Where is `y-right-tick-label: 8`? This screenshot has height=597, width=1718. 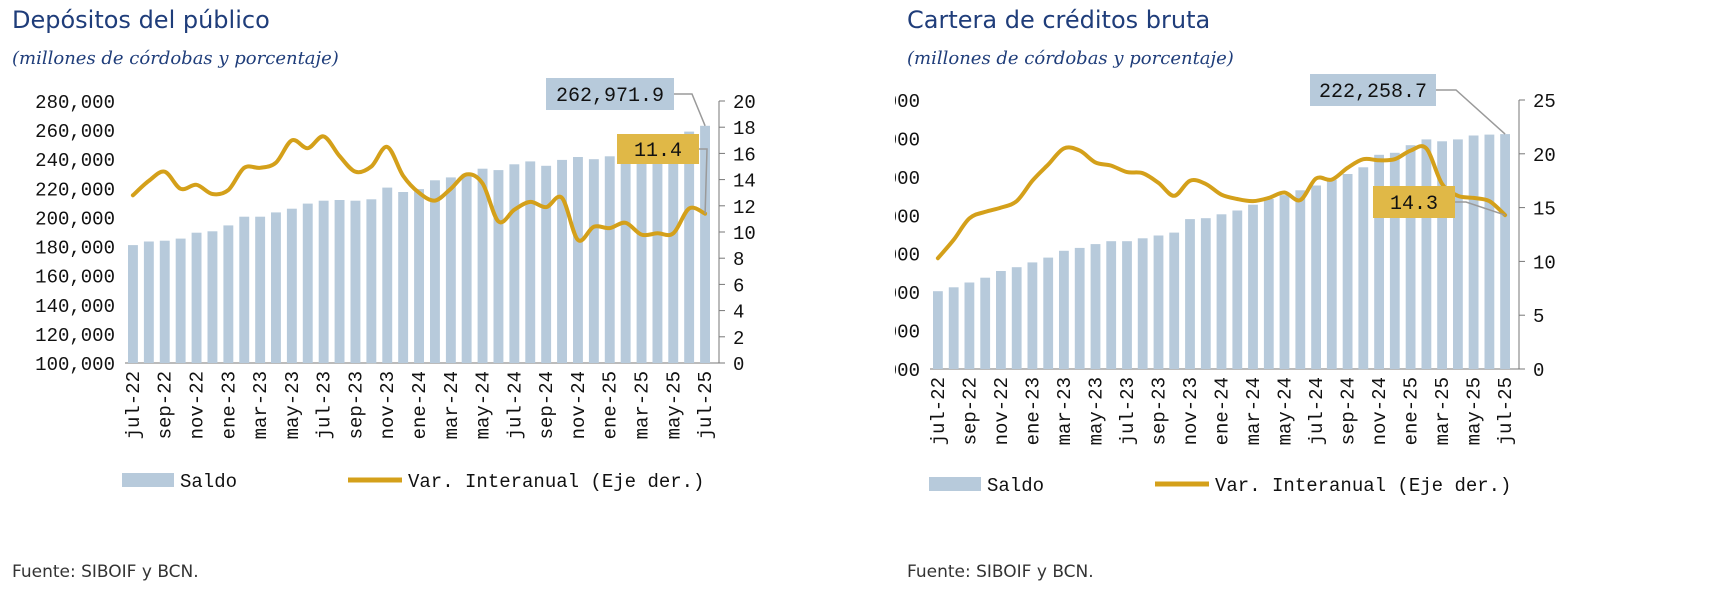 y-right-tick-label: 8 is located at coordinates (738, 260).